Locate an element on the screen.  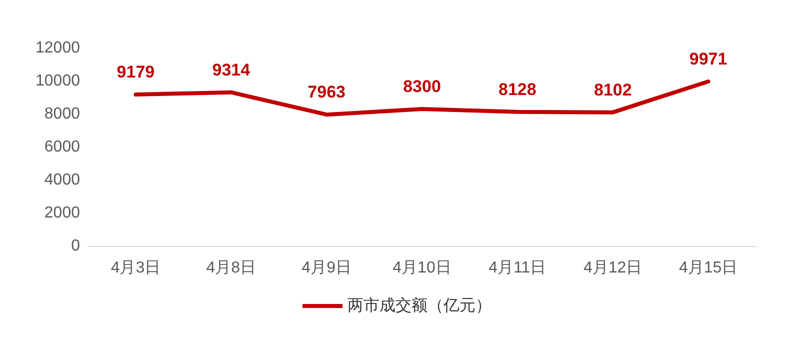
x-tick-label: 4月9日 is located at coordinates (327, 268).